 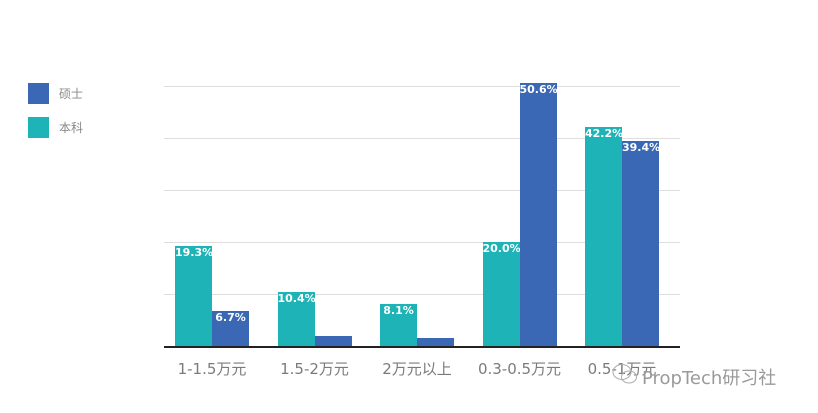 I want to click on x-tick-label: 0.3-0.5万元, so click(x=519, y=369).